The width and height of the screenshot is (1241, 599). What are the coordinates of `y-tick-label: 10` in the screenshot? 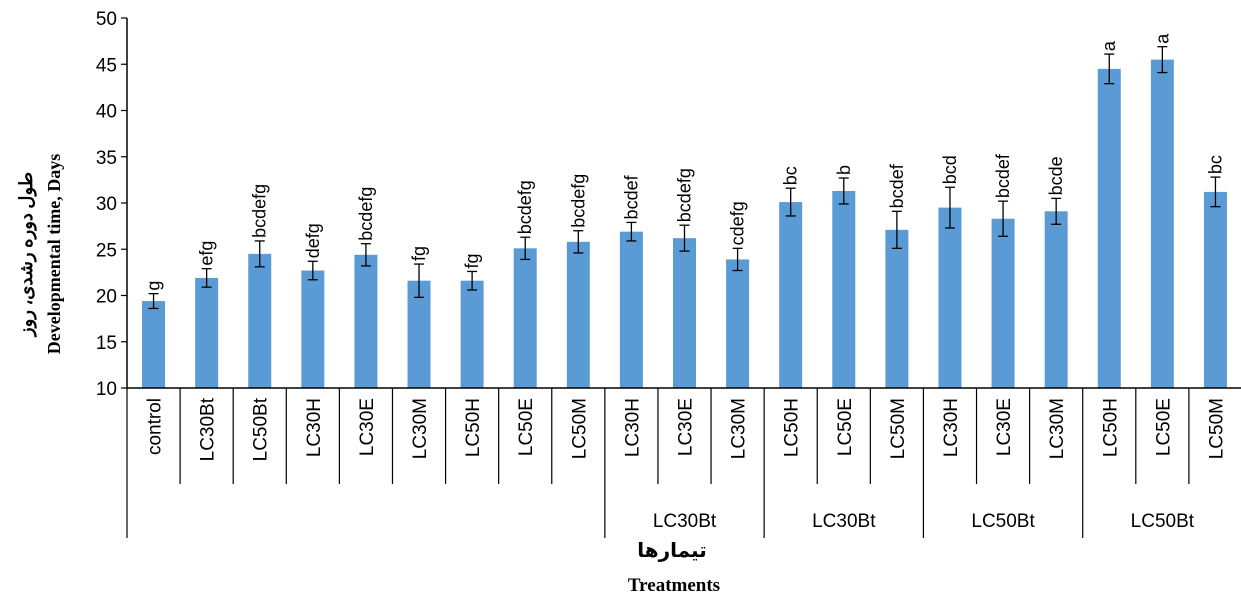 It's located at (106, 389).